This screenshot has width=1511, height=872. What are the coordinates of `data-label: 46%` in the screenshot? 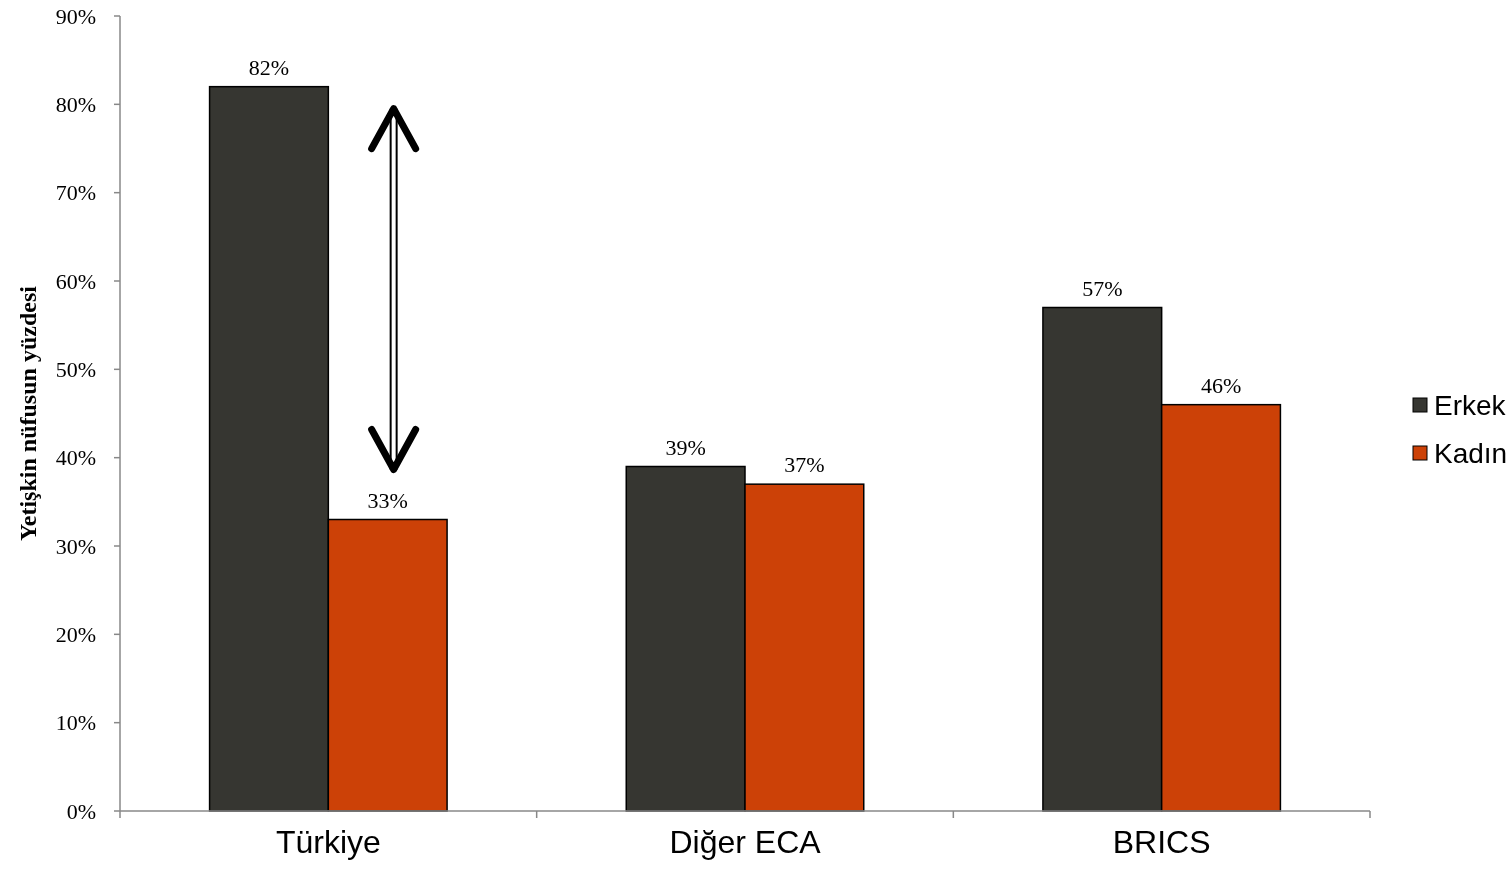 It's located at (1221, 385).